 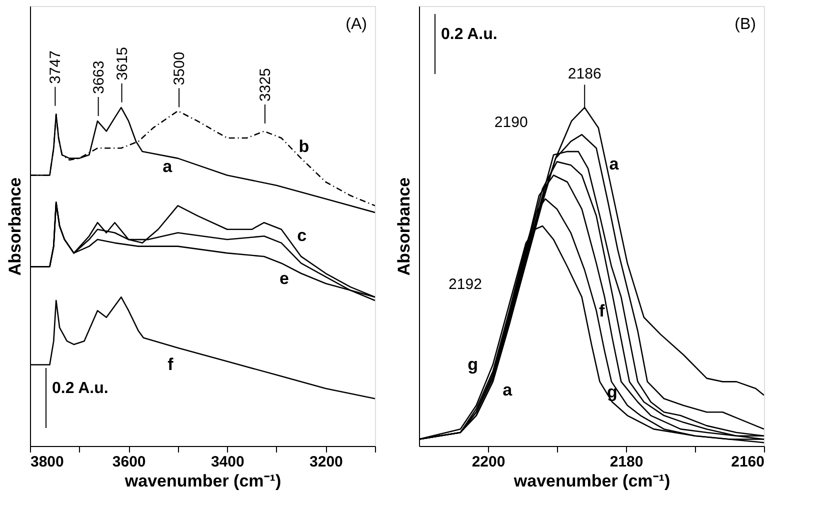 What do you see at coordinates (511, 123) in the screenshot?
I see `annotation: 2190` at bounding box center [511, 123].